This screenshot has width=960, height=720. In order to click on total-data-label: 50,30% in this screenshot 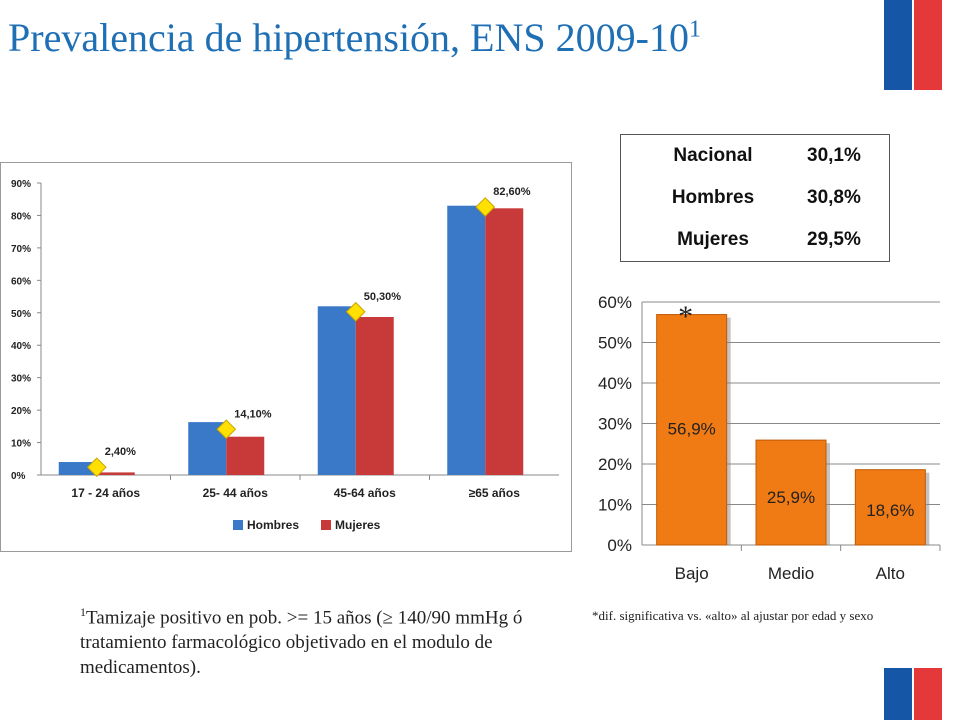, I will do `click(383, 297)`.